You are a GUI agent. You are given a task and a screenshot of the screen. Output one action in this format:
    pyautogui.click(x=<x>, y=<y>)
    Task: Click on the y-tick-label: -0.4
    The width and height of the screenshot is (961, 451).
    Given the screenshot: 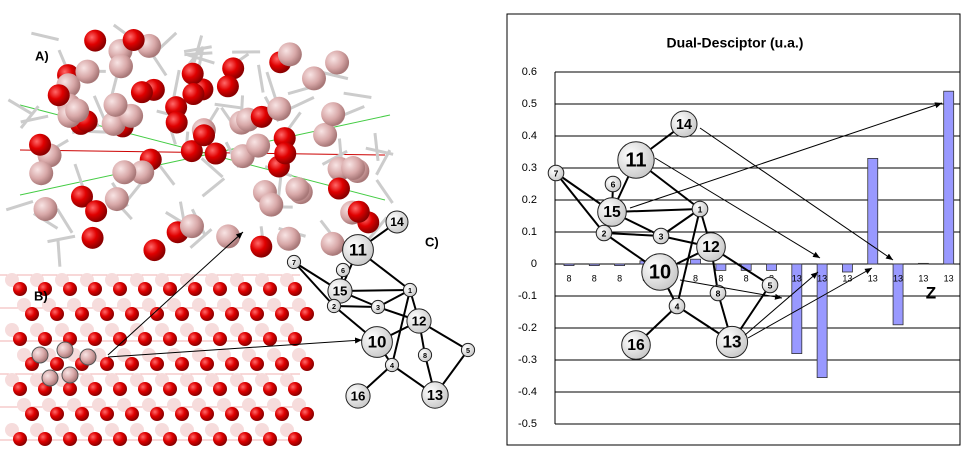 What is the action you would take?
    pyautogui.click(x=527, y=392)
    